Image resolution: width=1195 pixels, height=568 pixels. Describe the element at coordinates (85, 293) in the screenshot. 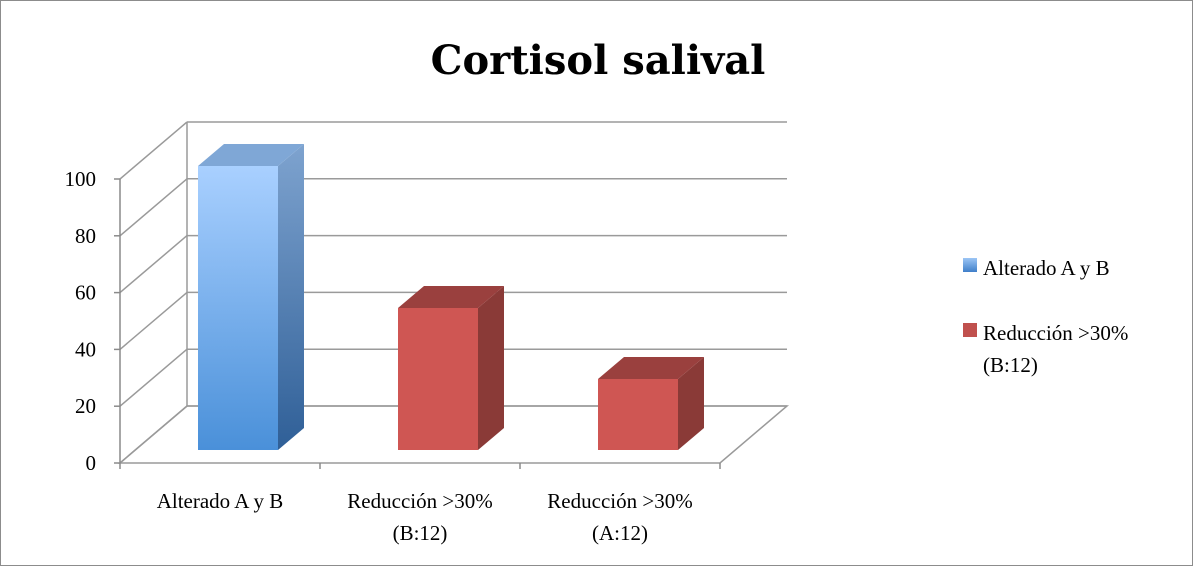

I see `y-tick-label: 60` at that location.